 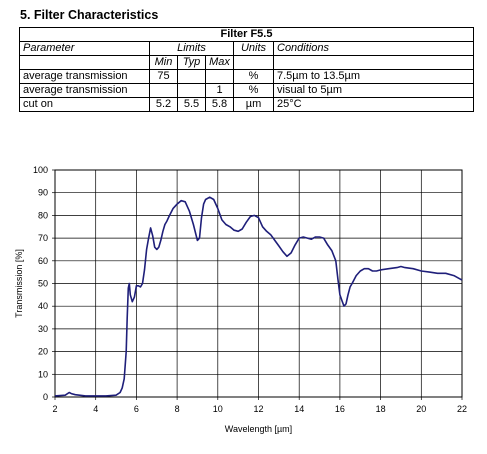 What do you see at coordinates (43, 215) in the screenshot?
I see `y-tick-label: 80` at bounding box center [43, 215].